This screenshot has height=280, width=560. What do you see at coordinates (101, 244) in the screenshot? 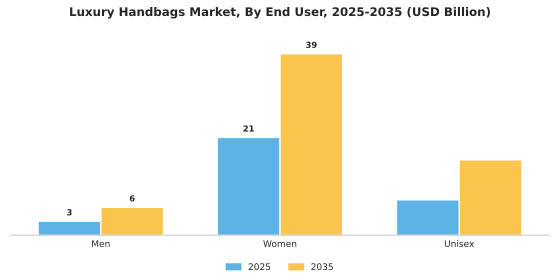
I see `x-tick-label: Men` at bounding box center [101, 244].